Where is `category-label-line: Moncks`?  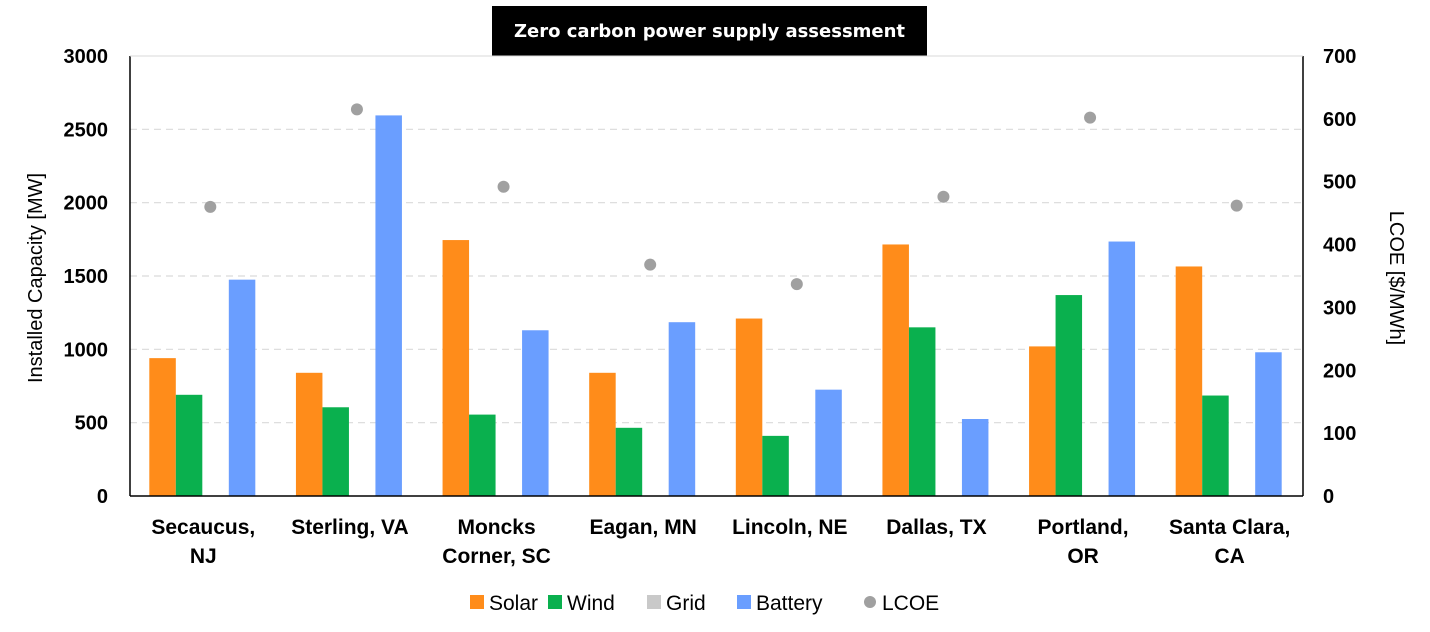
category-label-line: Moncks is located at coordinates (496, 527).